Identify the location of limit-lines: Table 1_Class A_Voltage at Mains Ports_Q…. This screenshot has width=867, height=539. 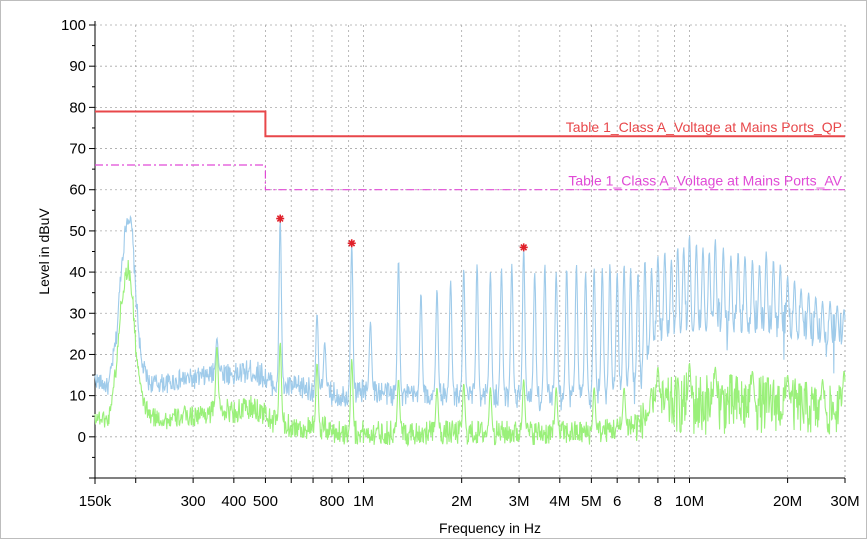
(470, 150).